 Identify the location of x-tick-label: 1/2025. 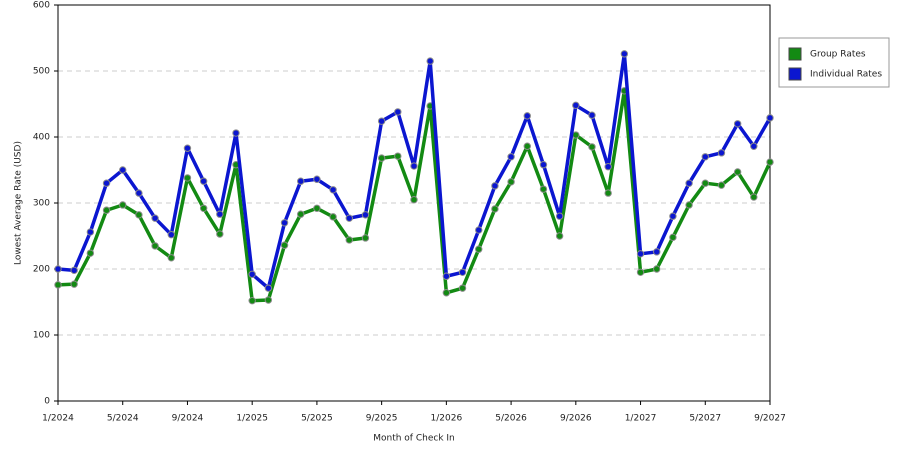
(252, 419).